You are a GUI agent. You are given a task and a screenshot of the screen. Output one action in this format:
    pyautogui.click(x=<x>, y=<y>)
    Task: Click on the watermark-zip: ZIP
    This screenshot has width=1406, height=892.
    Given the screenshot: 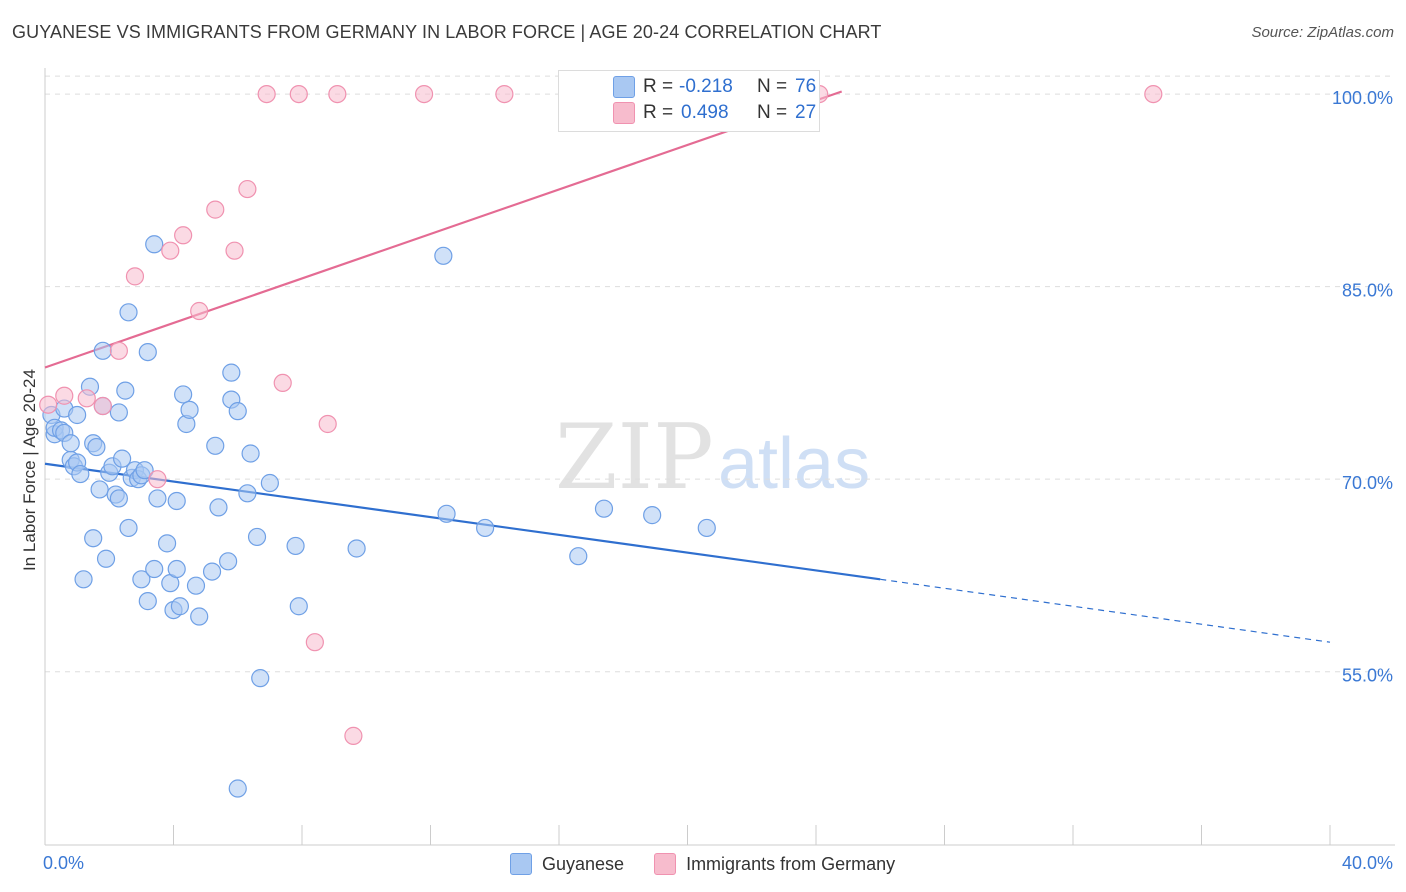 What is the action you would take?
    pyautogui.click(x=634, y=457)
    